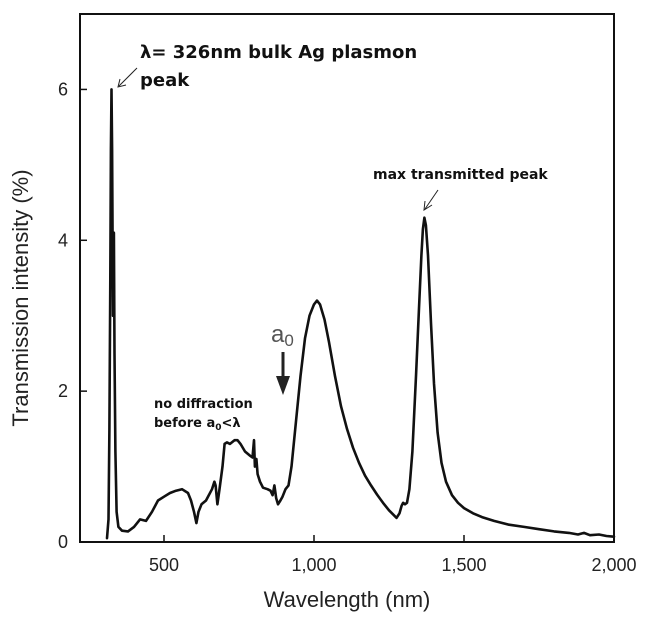  I want to click on y-axis-title: Transmission intensity (%), so click(20, 297).